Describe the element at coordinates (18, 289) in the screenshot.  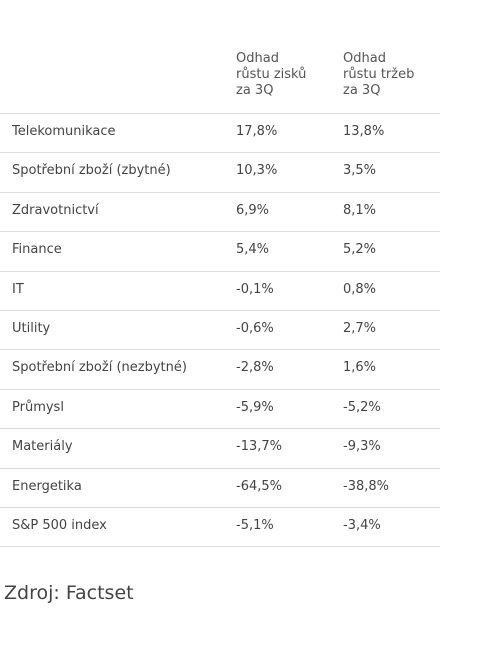
I see `row-label: IT` at that location.